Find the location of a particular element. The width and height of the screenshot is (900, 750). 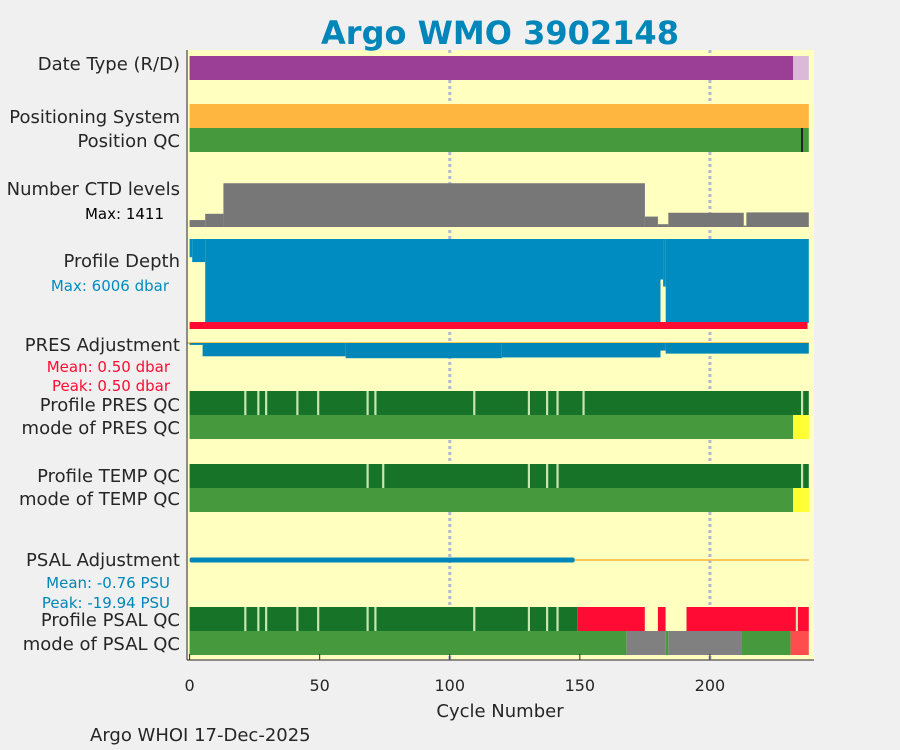

x-tick-label-150: 150 is located at coordinates (580, 685).